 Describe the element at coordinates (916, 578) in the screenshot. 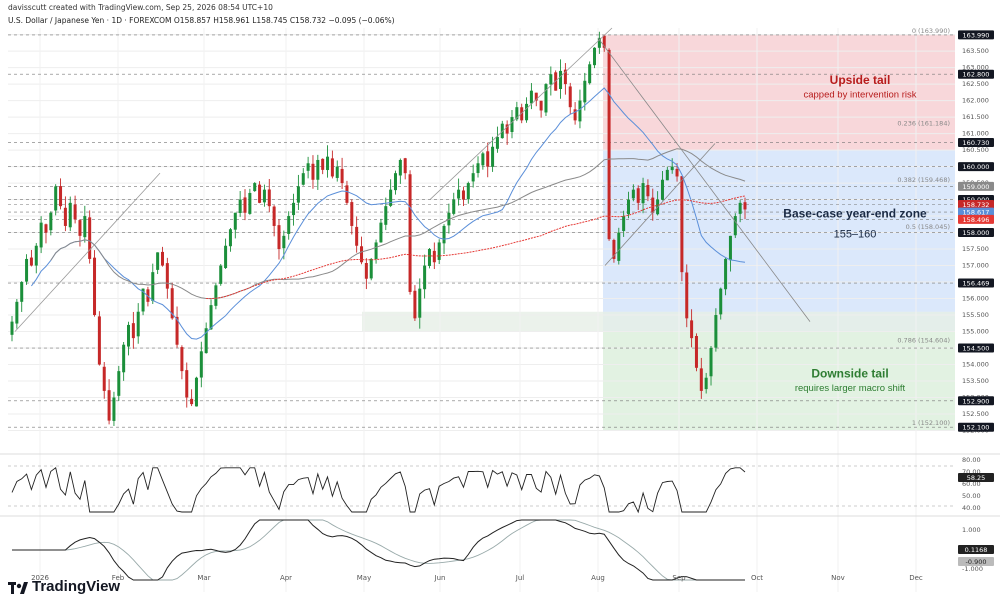

I see `time-axis-label: Dec` at that location.